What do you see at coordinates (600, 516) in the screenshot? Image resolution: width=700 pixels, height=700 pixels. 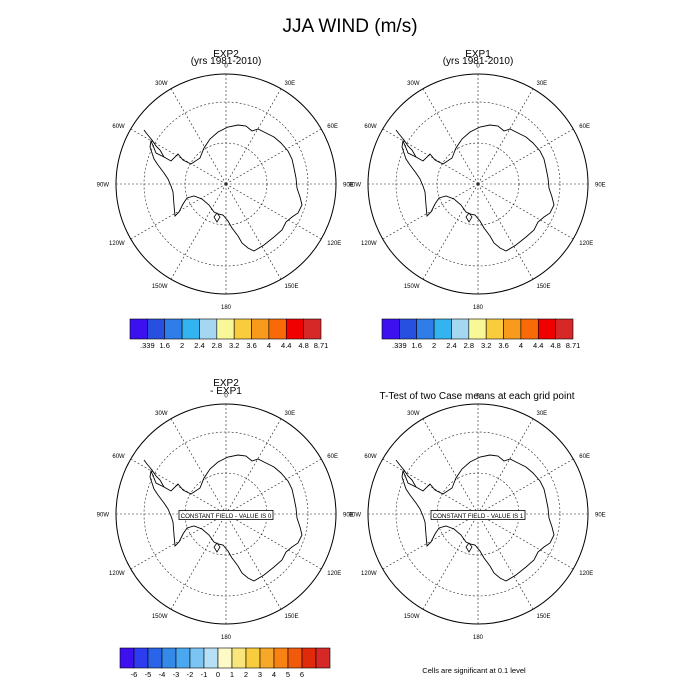 I see `longitude-label: 90E` at bounding box center [600, 516].